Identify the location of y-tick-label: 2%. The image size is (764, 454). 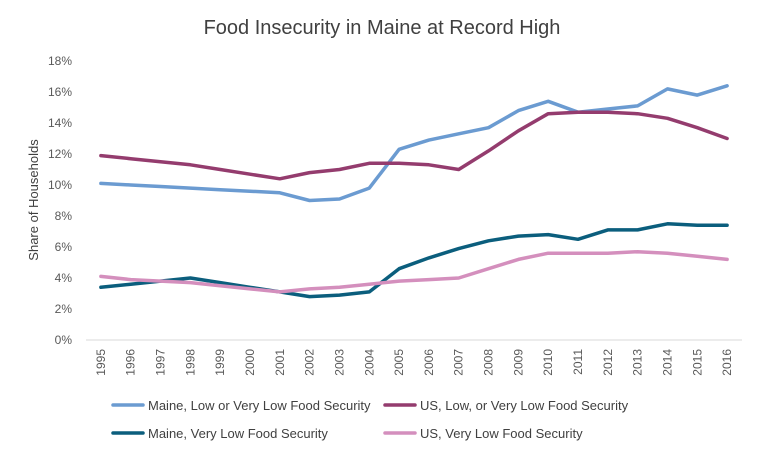
(64, 309).